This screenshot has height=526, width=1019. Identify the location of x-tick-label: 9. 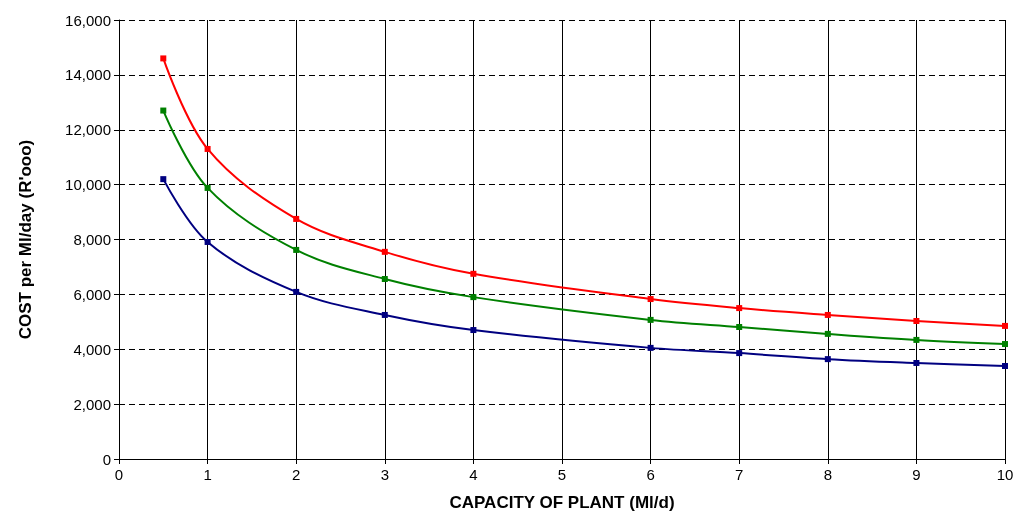
(916, 474).